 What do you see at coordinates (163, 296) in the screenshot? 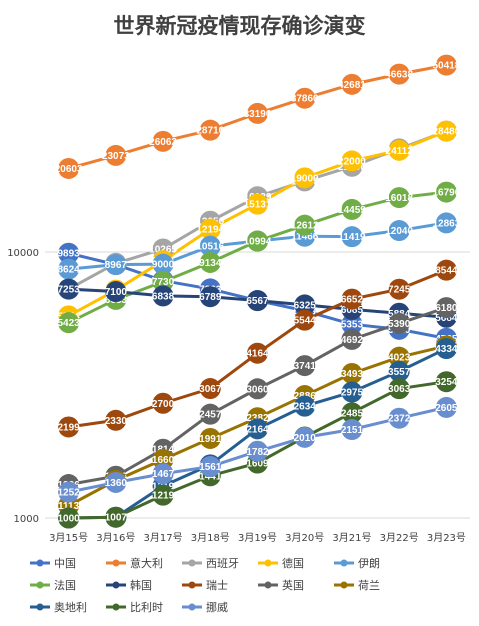
I see `data-label: 6838` at bounding box center [163, 296].